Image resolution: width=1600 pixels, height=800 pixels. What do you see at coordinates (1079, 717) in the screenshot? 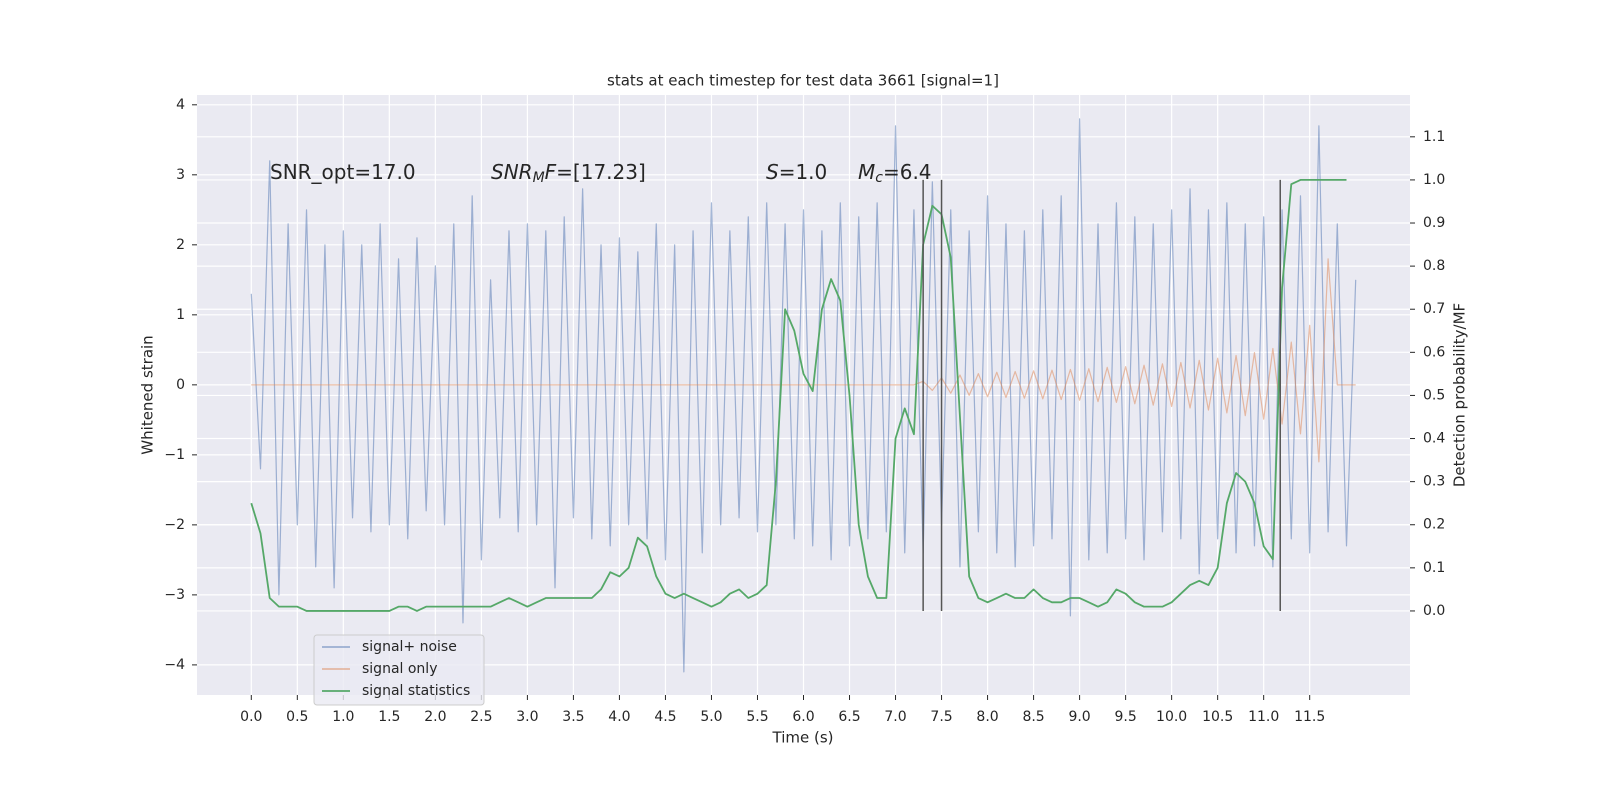
I see `x-tick-label: 9.0` at bounding box center [1079, 717].